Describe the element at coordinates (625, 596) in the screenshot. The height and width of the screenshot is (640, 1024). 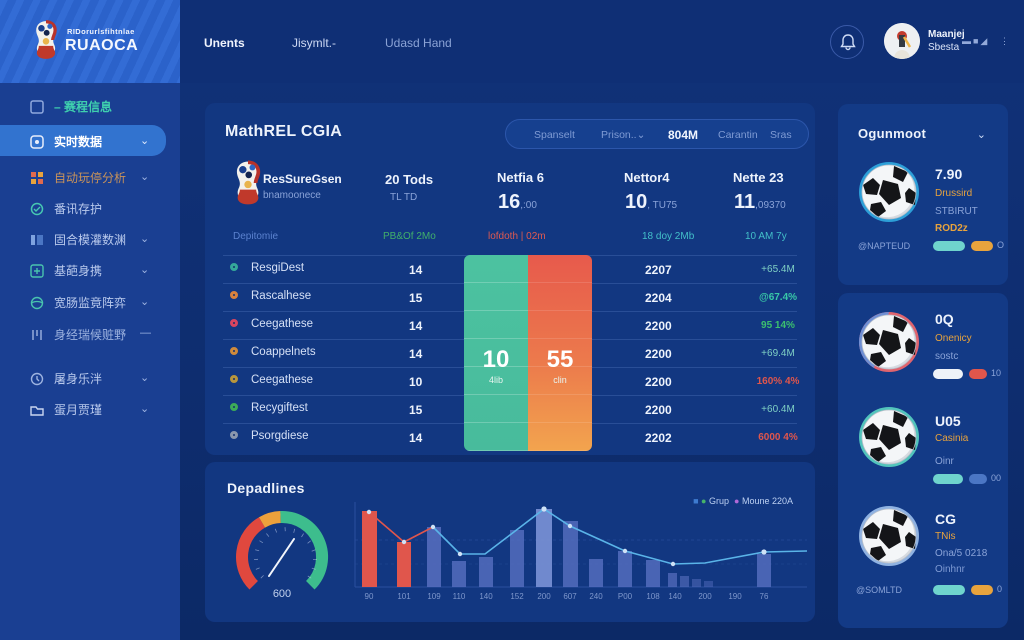
I see `svg-text: P00` at that location.